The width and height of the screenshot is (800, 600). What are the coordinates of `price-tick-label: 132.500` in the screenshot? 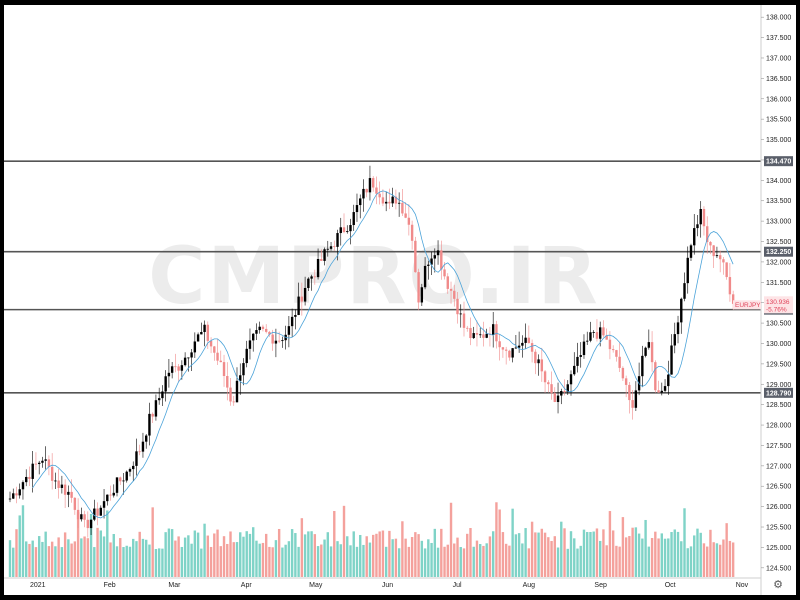 It's located at (778, 242).